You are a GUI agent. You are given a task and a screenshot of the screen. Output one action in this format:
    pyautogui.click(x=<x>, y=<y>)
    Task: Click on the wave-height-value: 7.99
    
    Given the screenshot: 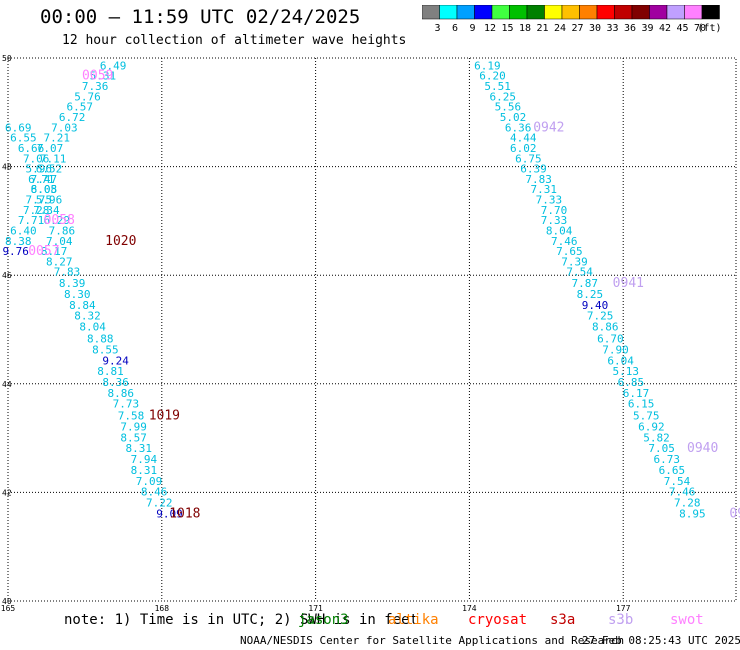 What is the action you would take?
    pyautogui.click(x=133, y=426)
    